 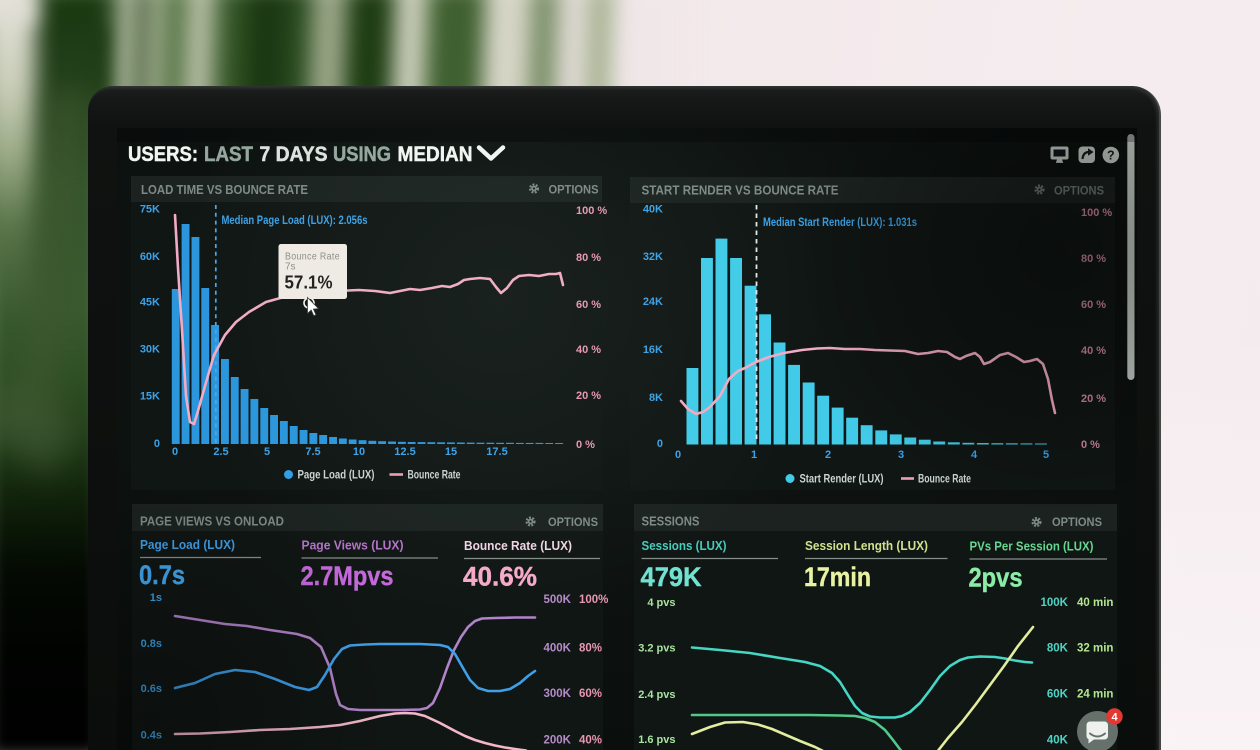 What do you see at coordinates (590, 694) in the screenshot?
I see `svg-text: 60%` at bounding box center [590, 694].